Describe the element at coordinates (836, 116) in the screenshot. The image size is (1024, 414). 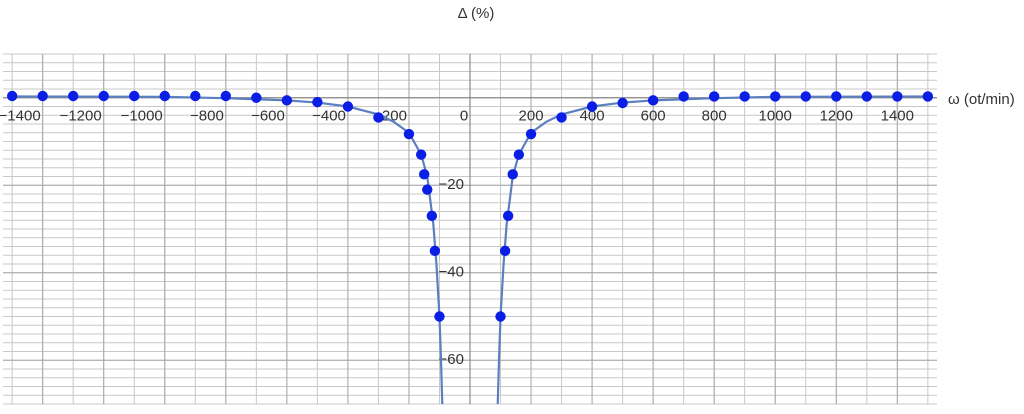
I see `x-tick-label: 1200` at that location.